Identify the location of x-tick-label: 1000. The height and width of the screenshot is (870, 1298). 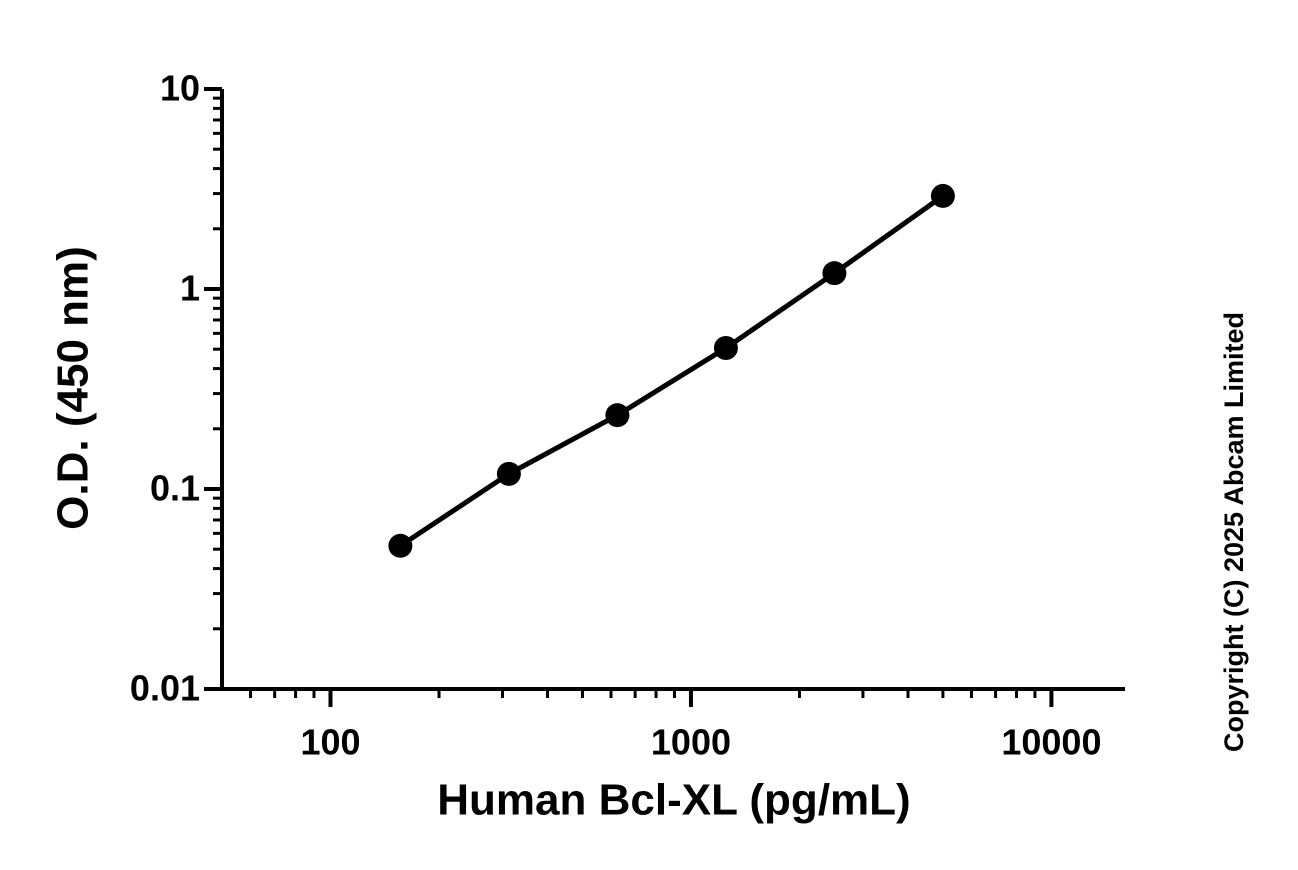
(691, 742).